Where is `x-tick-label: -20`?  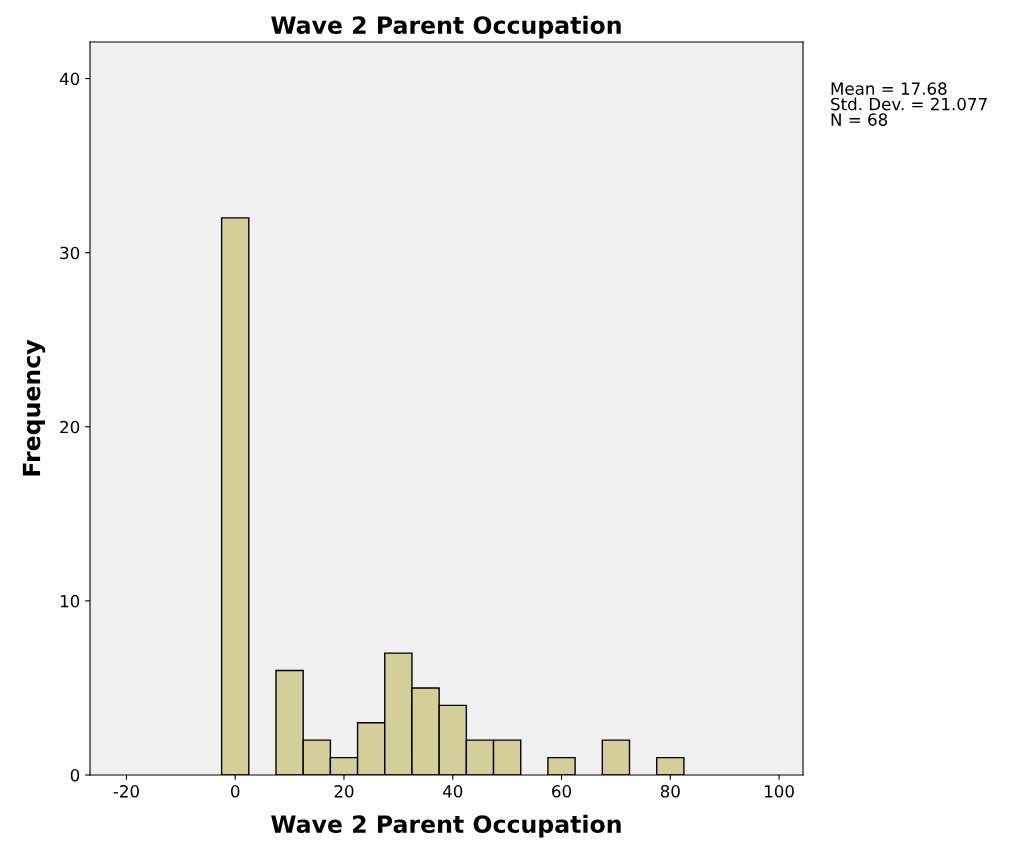 x-tick-label: -20 is located at coordinates (126, 791).